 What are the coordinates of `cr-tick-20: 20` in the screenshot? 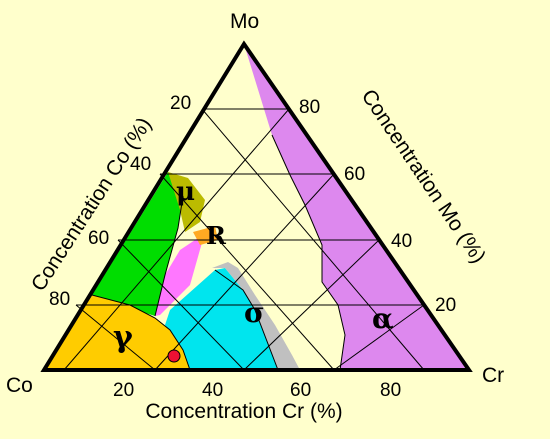 It's located at (123, 390).